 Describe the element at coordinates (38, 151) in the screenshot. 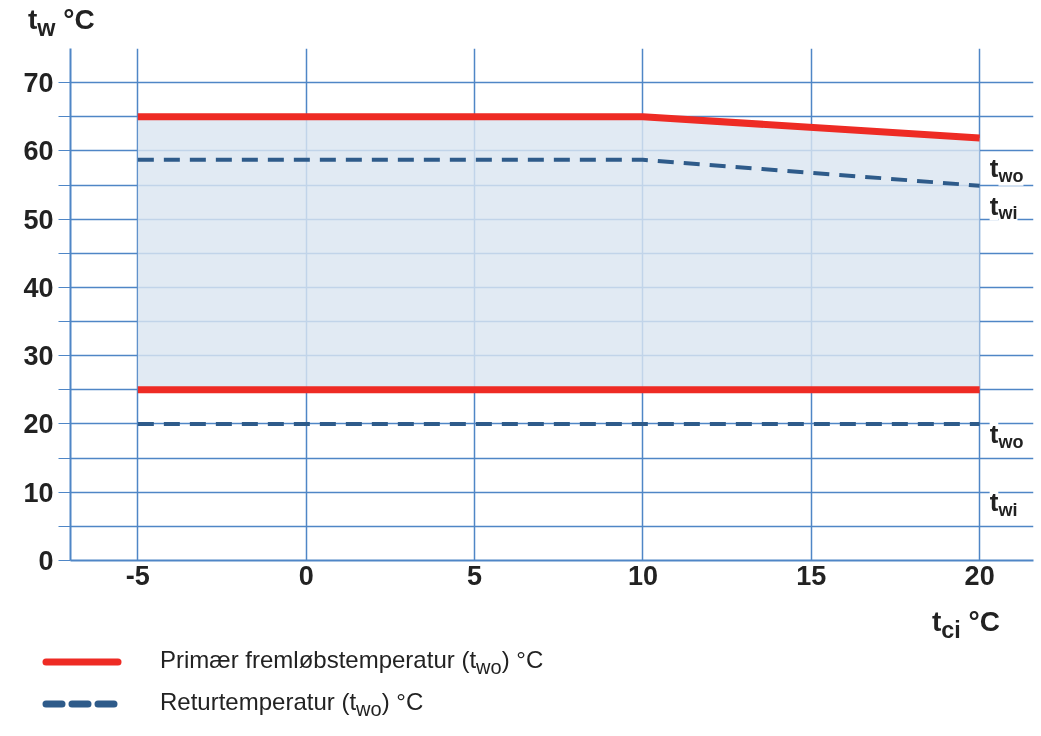

I see `y-tick-label: 60` at that location.